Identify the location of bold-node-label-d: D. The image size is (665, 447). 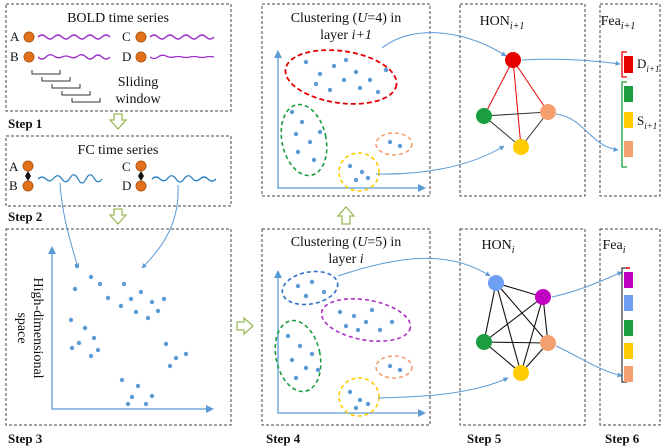
(126, 56).